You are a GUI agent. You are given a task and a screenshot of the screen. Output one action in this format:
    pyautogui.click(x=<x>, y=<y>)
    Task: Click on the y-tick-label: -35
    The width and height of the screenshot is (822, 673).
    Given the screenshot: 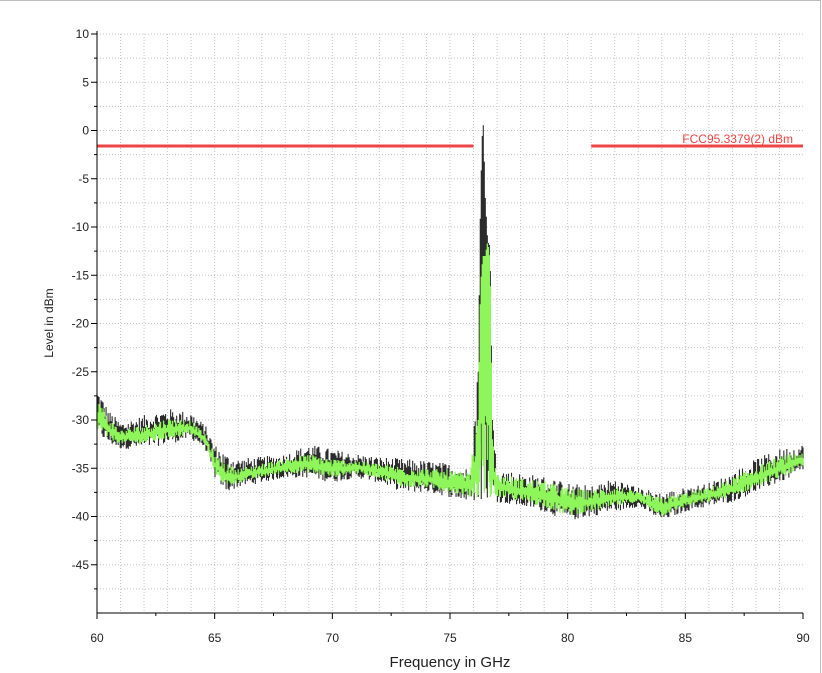 What is the action you would take?
    pyautogui.click(x=81, y=468)
    